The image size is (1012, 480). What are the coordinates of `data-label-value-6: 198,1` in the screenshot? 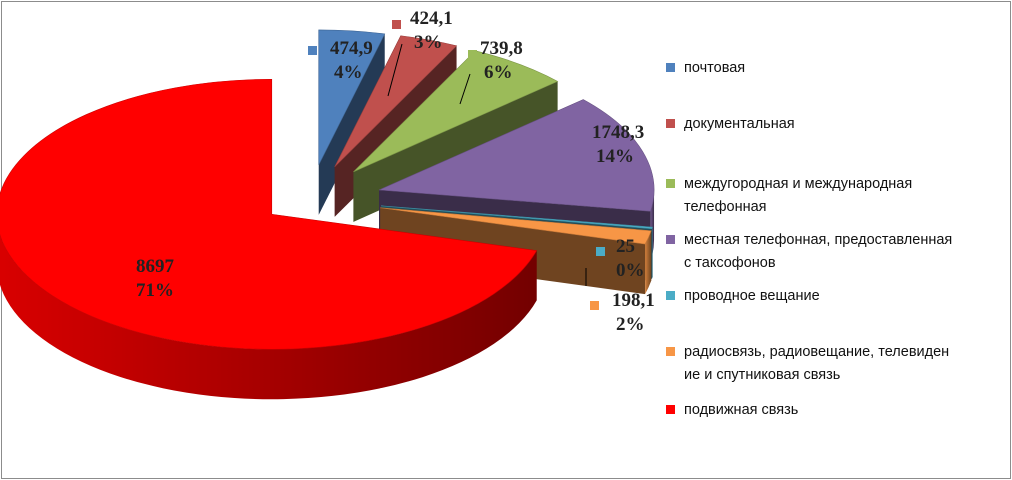 It's located at (633, 300).